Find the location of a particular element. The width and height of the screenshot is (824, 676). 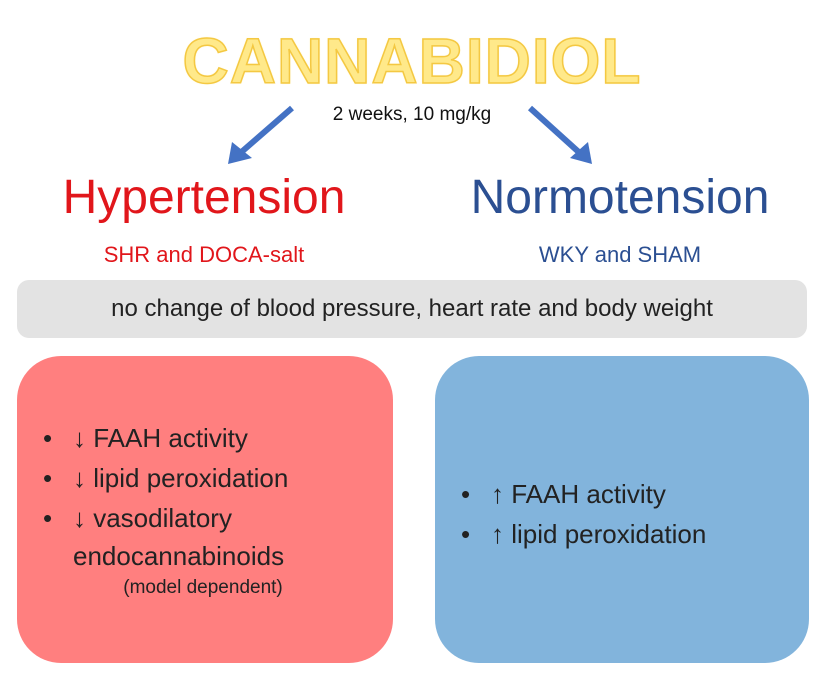

normotension-effects-list: • ↑ FAAH activity • ↑ lipid peroxidation is located at coordinates (635, 514).